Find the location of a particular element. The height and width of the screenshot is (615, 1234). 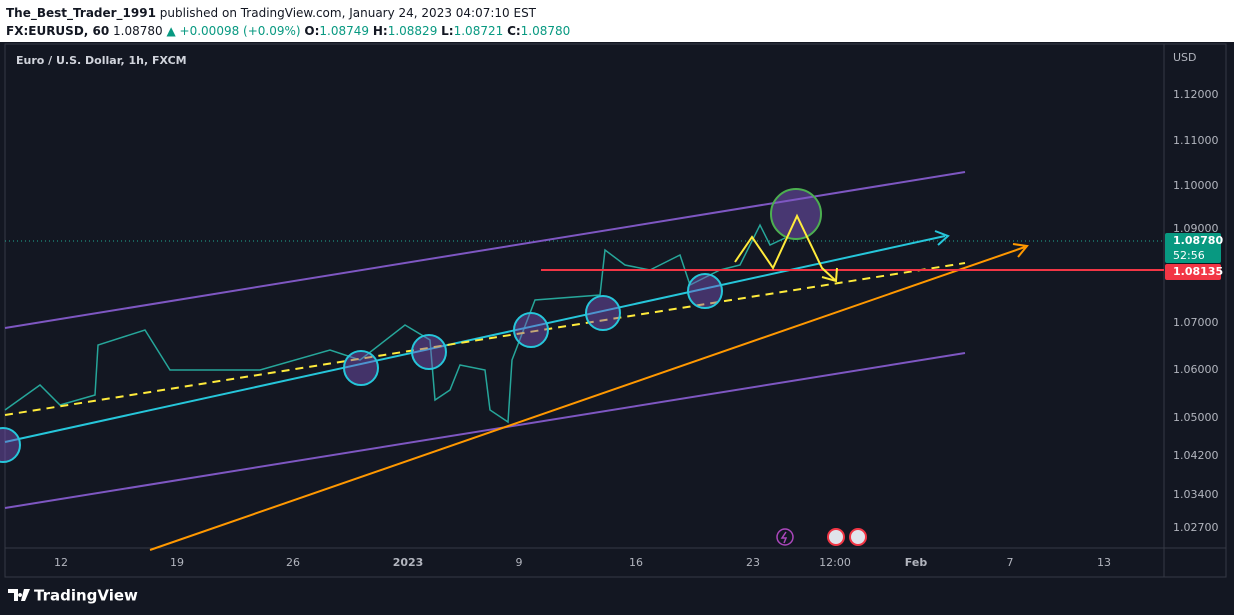

time-label: 23 is located at coordinates (753, 562).